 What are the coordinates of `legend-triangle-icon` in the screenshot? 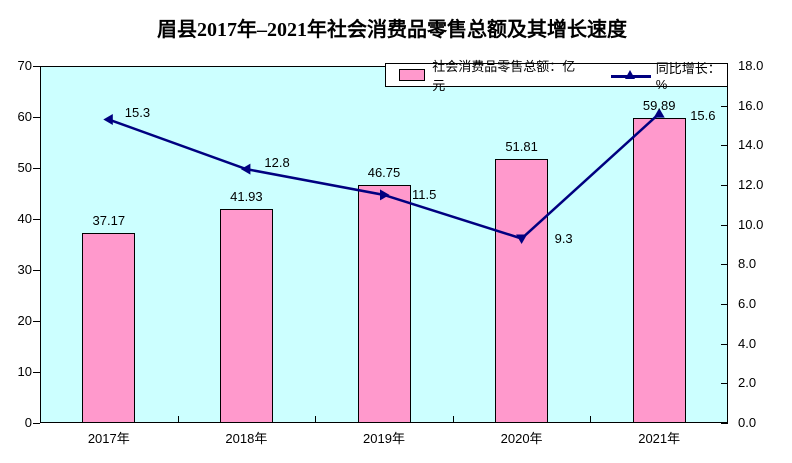 It's located at (630, 74).